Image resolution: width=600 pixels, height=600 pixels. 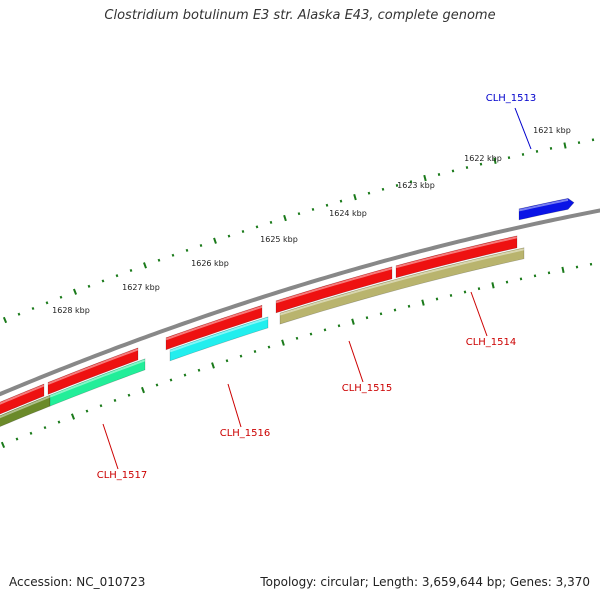 I want to click on cds-feature-5-highlight, so click(x=456, y=252).